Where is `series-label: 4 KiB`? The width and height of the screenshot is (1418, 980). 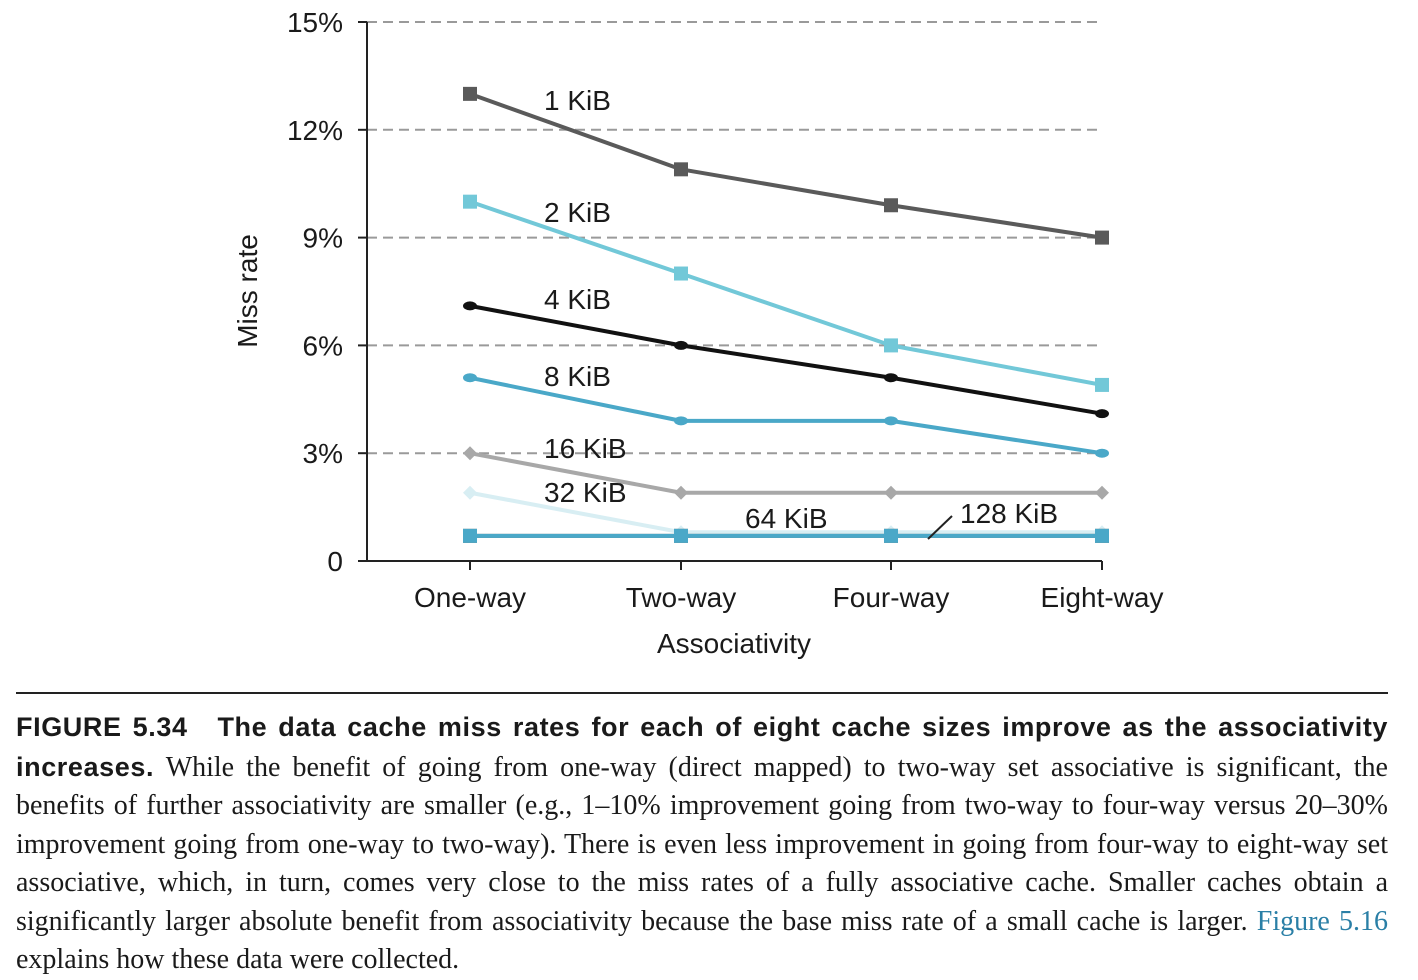
series-label: 4 KiB is located at coordinates (577, 299).